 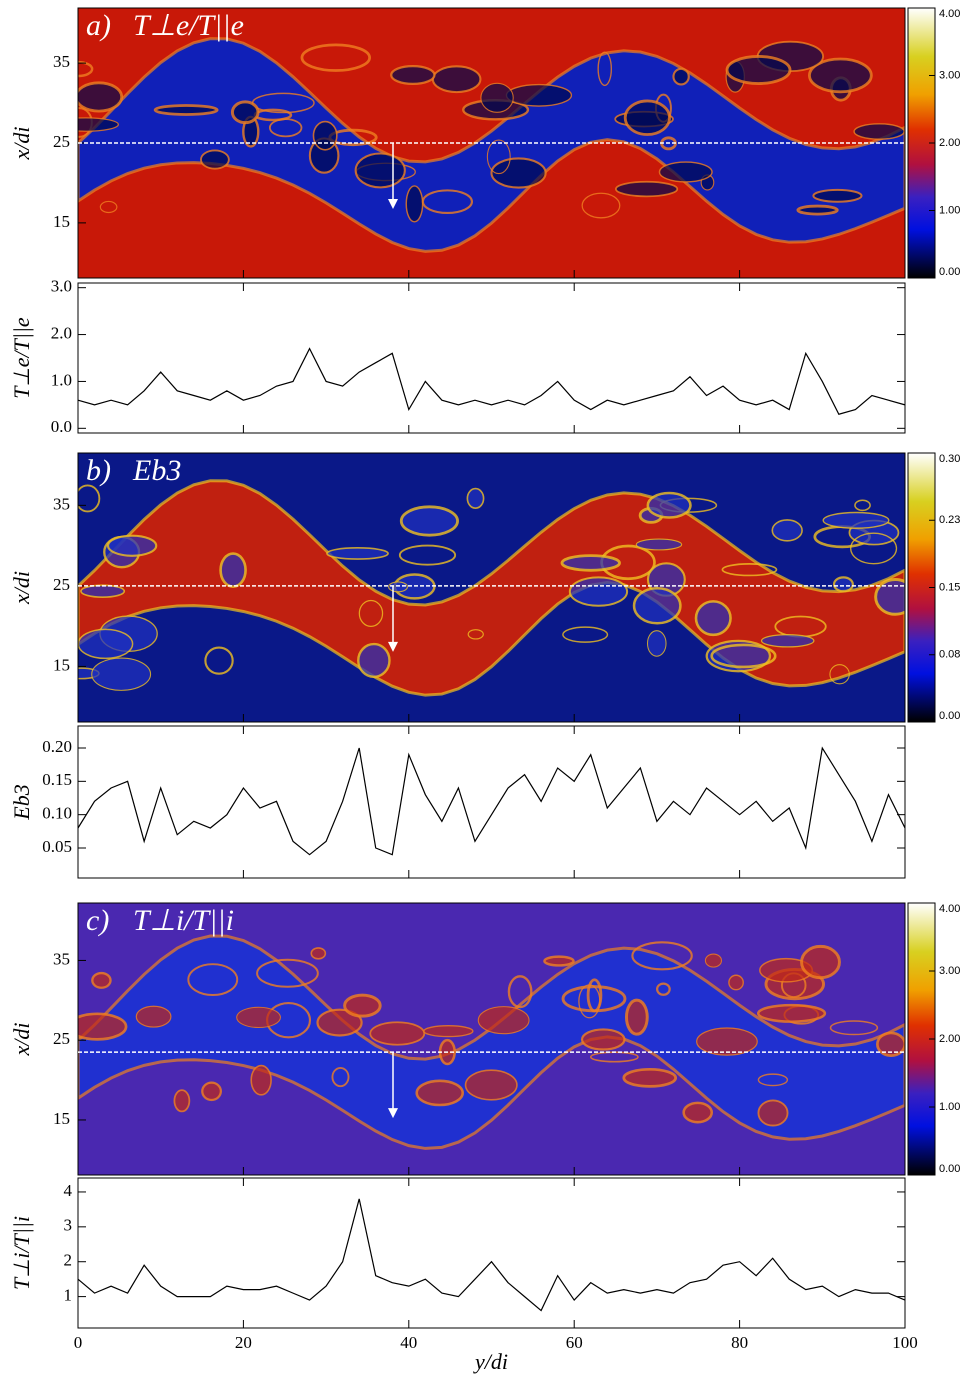 What do you see at coordinates (98, 25) in the screenshot?
I see `panel-label: a)` at bounding box center [98, 25].